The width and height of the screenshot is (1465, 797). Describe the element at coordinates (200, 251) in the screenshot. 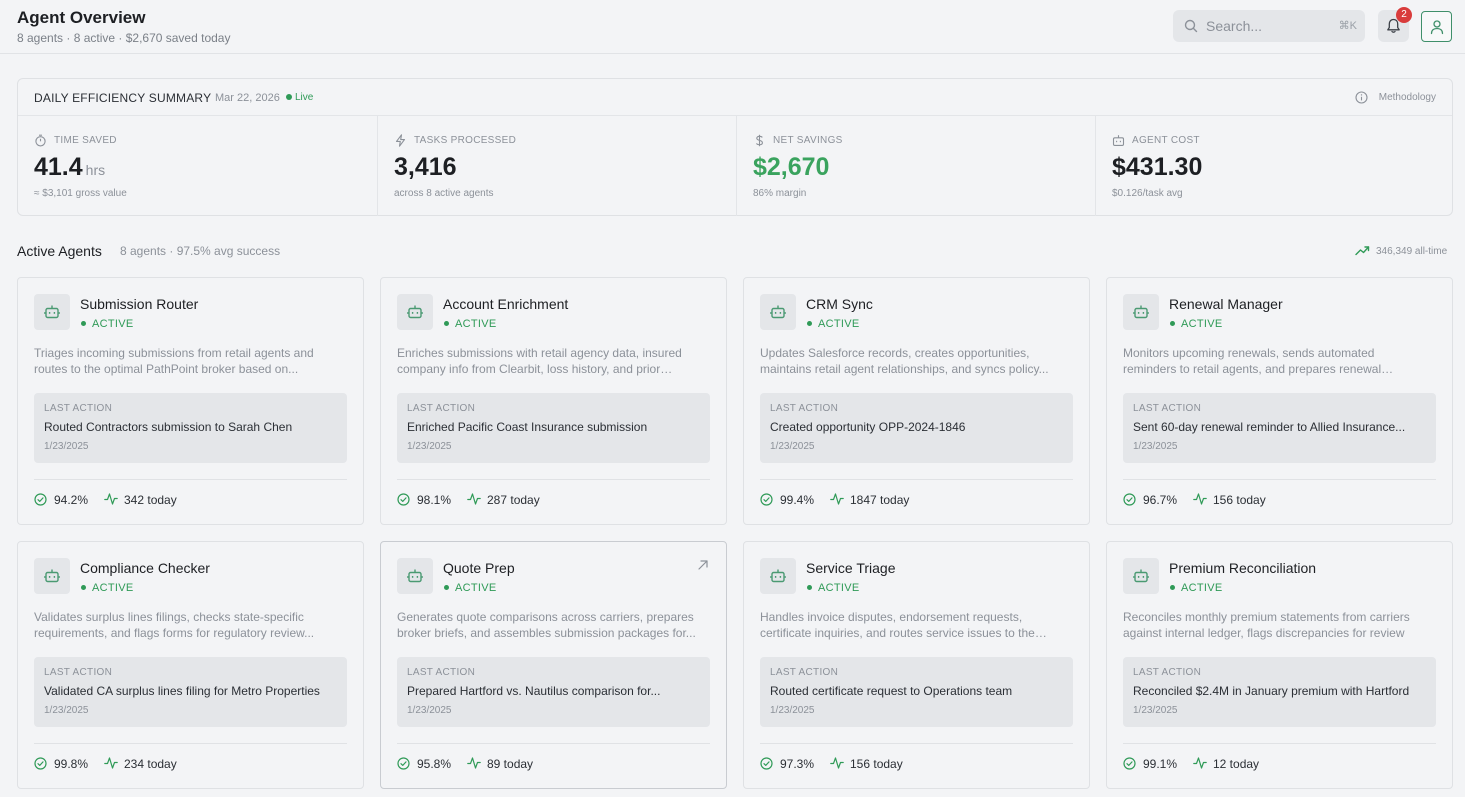

I see `active-agents-subtitle: 8 agents · 97.5% avg success` at that location.